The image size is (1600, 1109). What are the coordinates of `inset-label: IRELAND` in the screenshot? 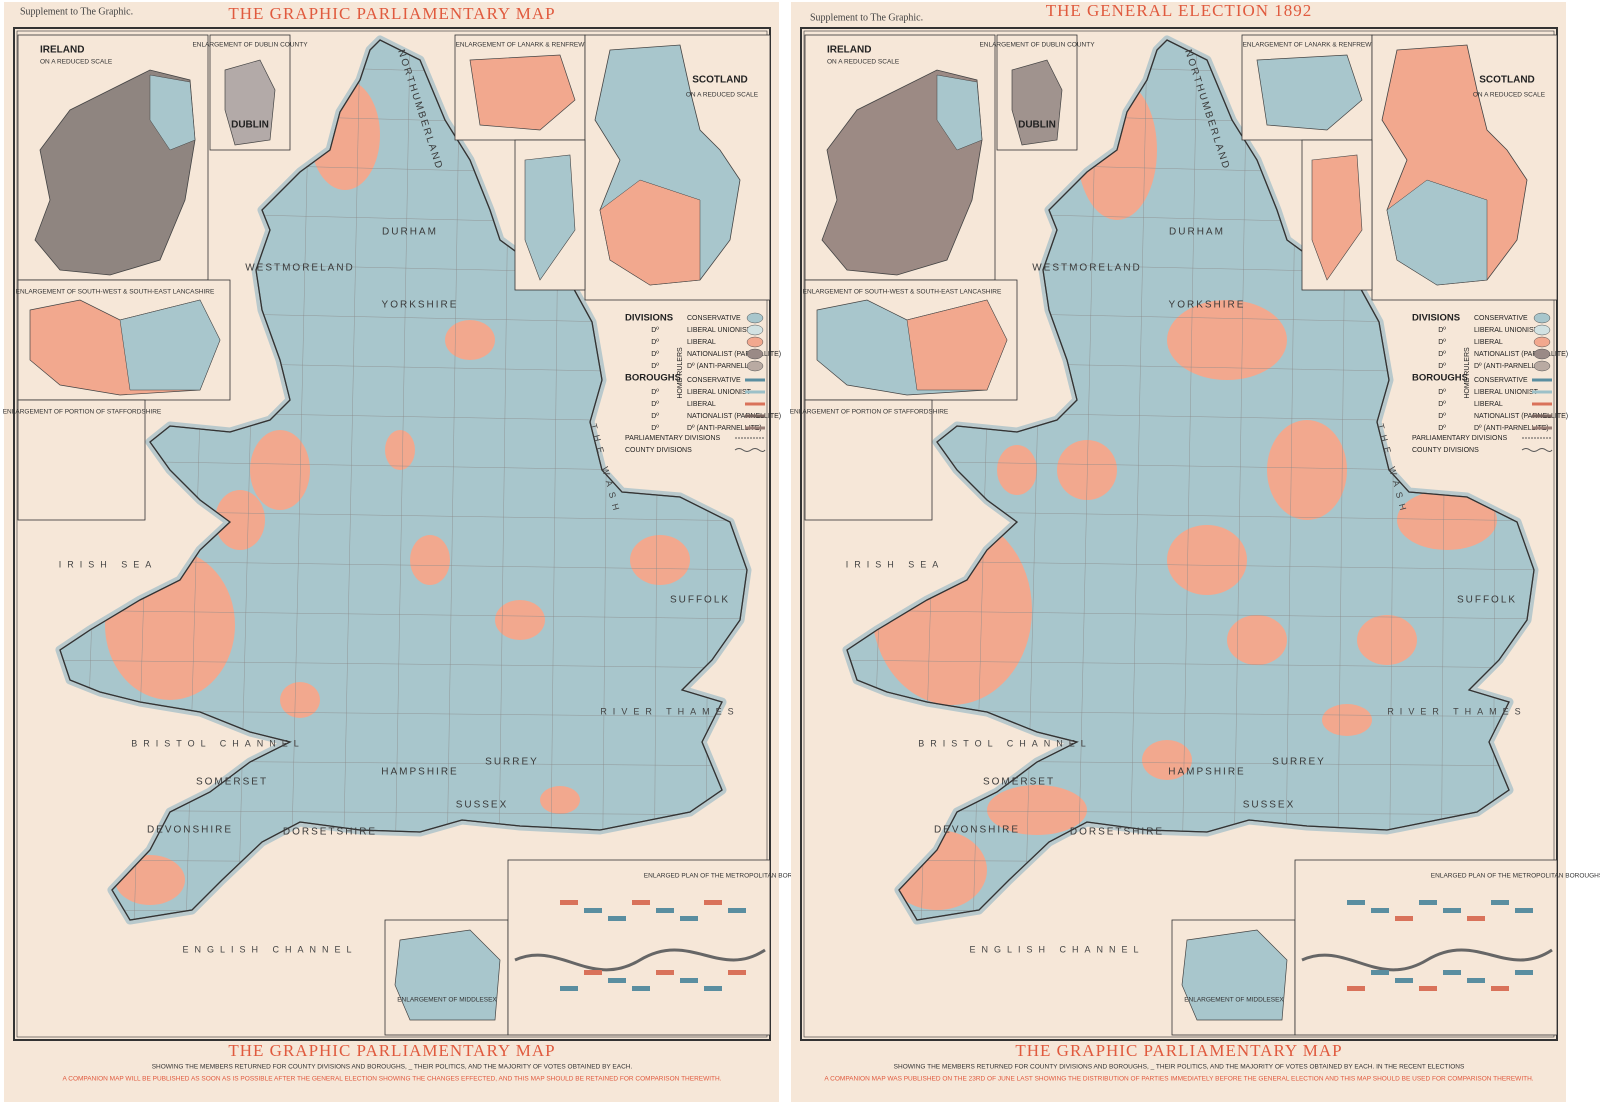 It's located at (62, 50).